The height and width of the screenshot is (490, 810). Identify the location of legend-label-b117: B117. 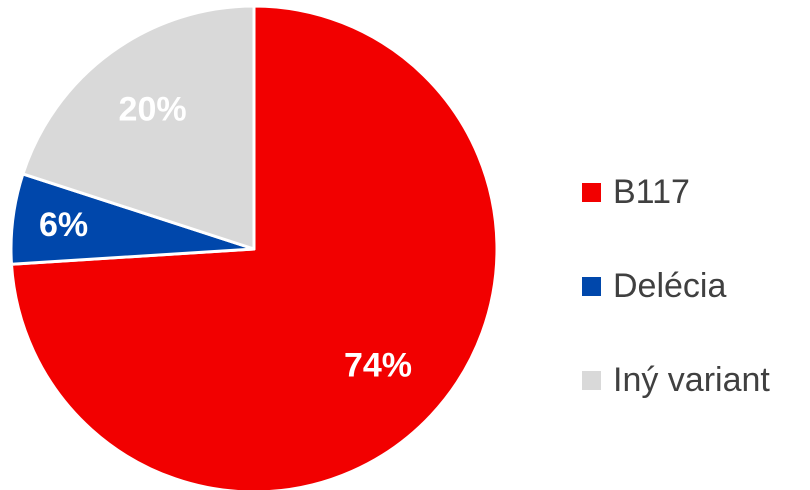
(651, 191).